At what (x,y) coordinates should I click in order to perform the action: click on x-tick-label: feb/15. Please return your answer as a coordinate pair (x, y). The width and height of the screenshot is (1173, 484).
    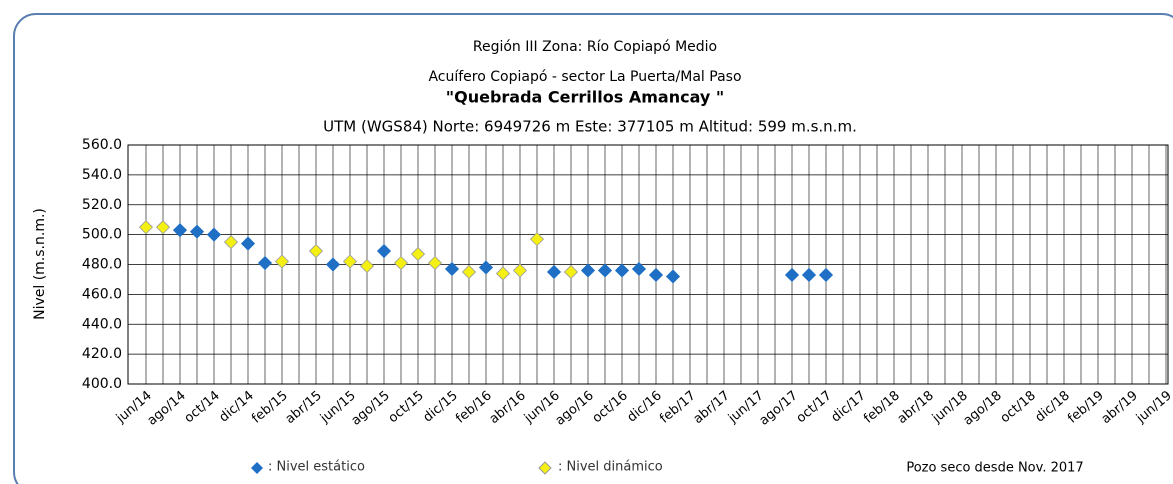
    Looking at the image, I should click on (270, 407).